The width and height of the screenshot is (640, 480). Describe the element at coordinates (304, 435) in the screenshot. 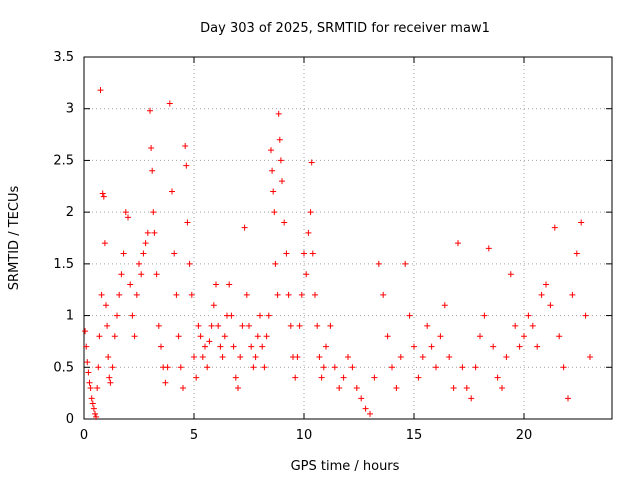

I see `x-tick-label: 10` at that location.